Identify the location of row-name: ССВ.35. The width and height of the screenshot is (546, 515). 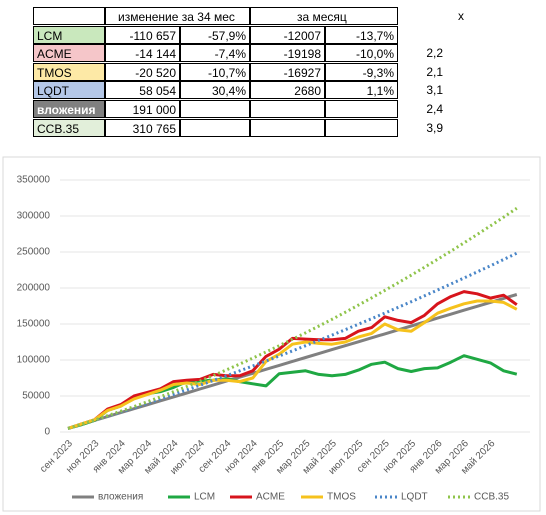
(69, 127).